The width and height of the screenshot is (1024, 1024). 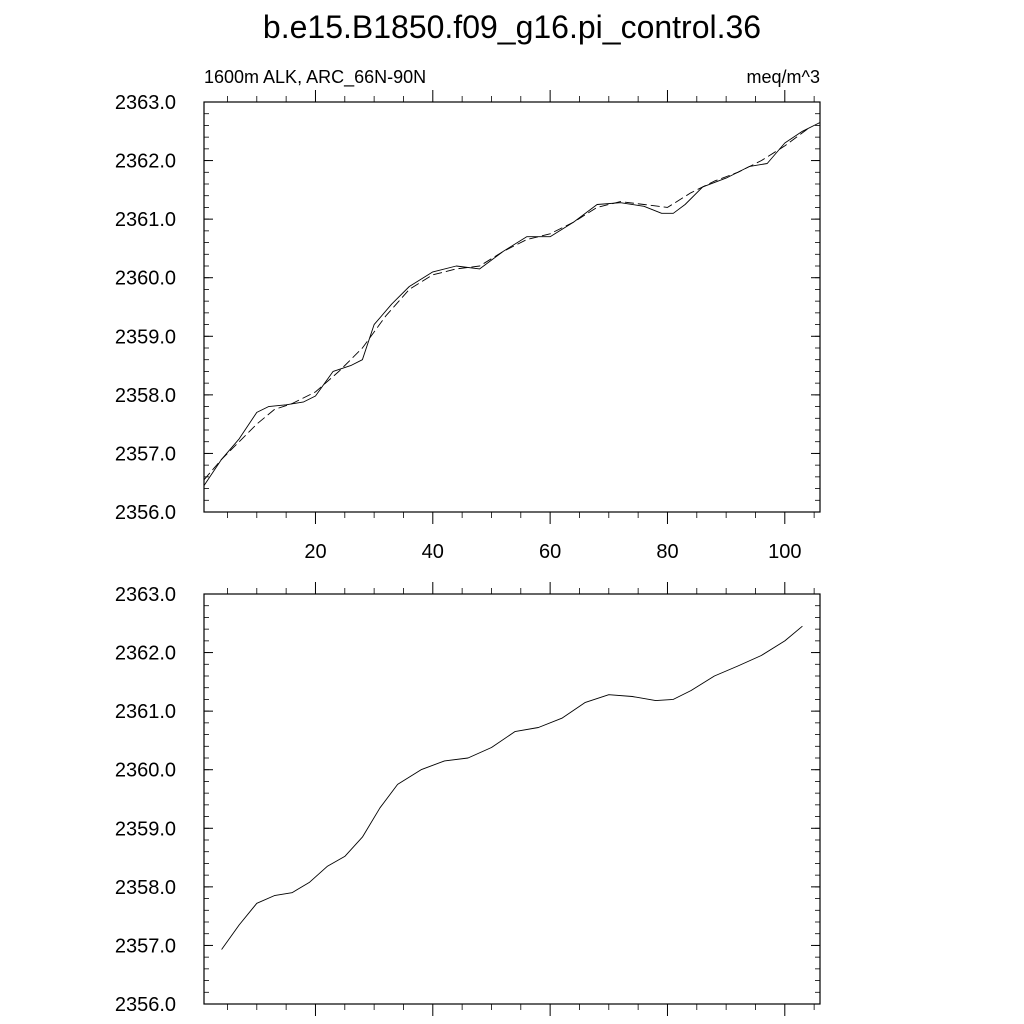 I want to click on top-ytick-label: 2356.0, so click(x=145, y=513).